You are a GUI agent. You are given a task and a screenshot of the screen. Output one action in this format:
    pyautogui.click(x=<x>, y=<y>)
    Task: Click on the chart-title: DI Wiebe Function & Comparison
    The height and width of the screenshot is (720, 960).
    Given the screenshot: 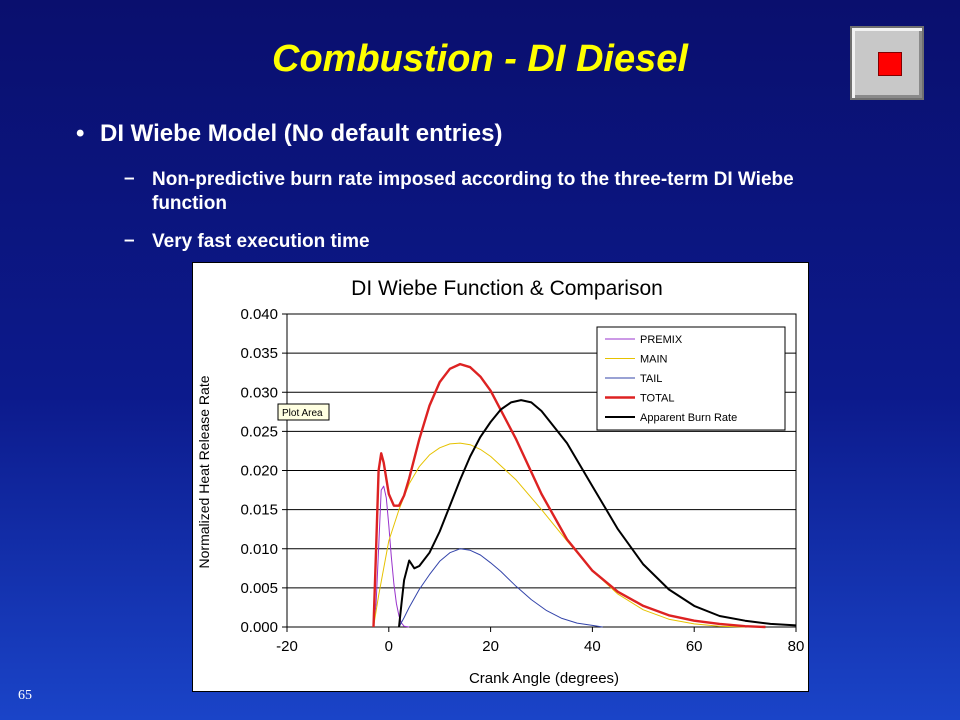 What is the action you would take?
    pyautogui.click(x=507, y=288)
    